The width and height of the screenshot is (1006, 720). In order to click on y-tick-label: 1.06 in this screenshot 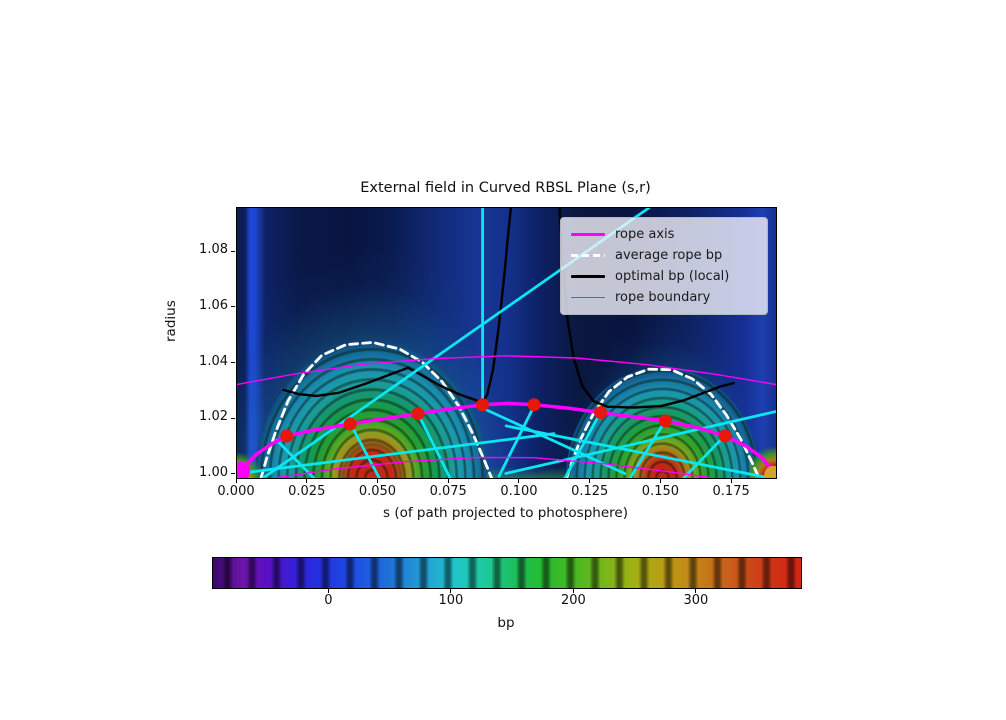, I will do `click(213, 305)`.